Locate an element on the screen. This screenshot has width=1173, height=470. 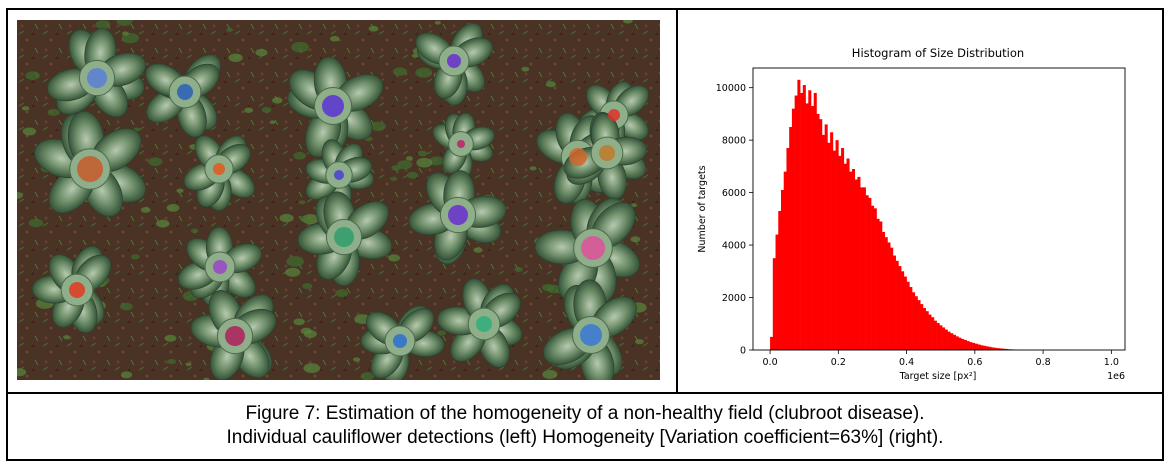
horizontal-divider is located at coordinates (585, 393).